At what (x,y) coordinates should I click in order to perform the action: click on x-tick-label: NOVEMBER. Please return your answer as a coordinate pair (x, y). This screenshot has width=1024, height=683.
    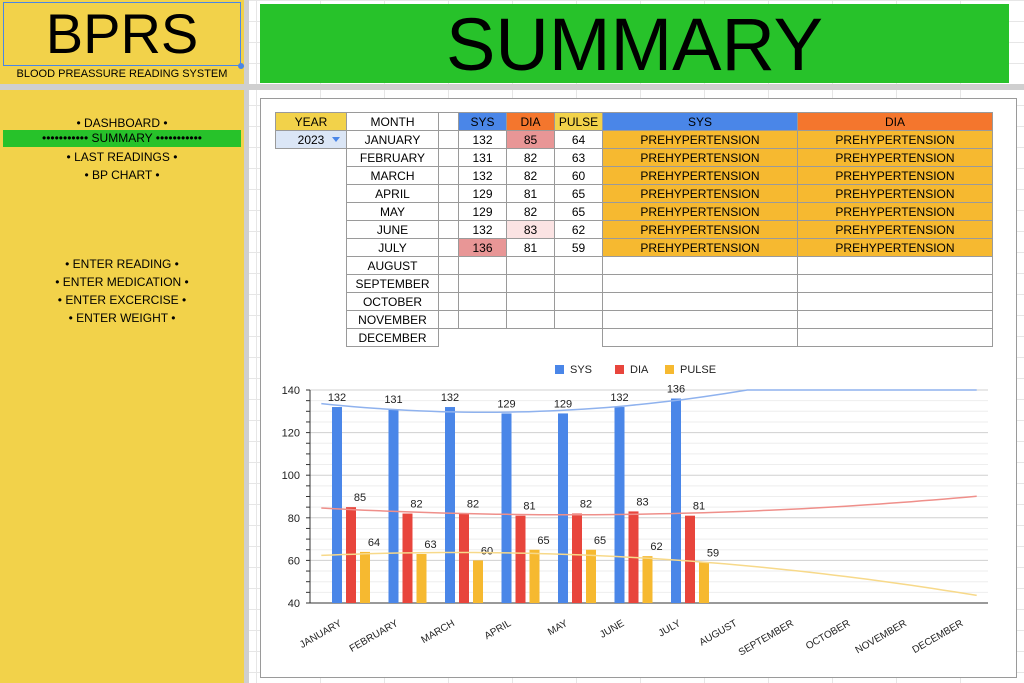
    Looking at the image, I should click on (881, 637).